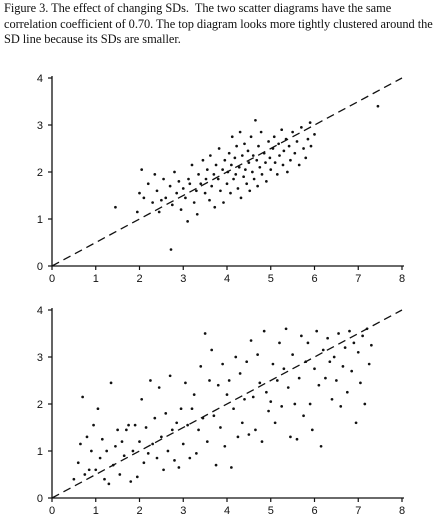 The height and width of the screenshot is (526, 444). What do you see at coordinates (183, 279) in the screenshot?
I see `top-x-tick-label: 3` at bounding box center [183, 279].